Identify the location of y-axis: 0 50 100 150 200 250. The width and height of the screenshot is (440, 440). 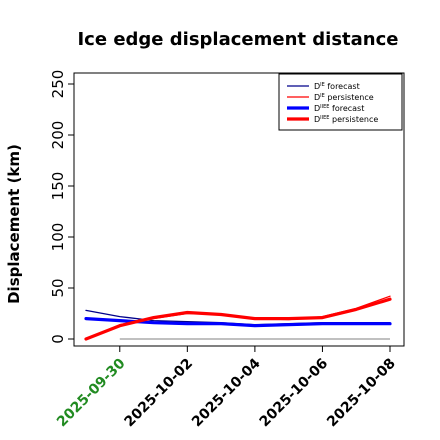
(61, 207).